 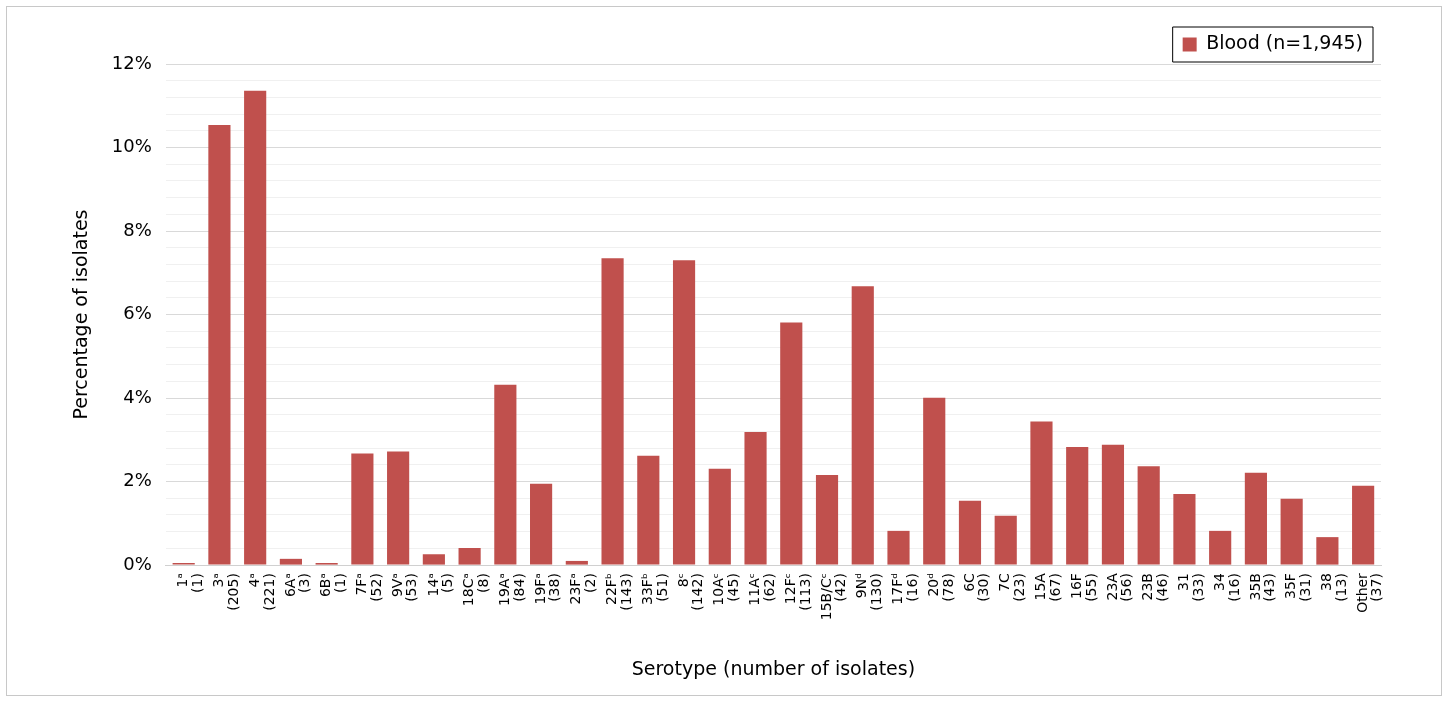 I want to click on x-tick-label: 18Cᵃ (8), so click(x=475, y=590).